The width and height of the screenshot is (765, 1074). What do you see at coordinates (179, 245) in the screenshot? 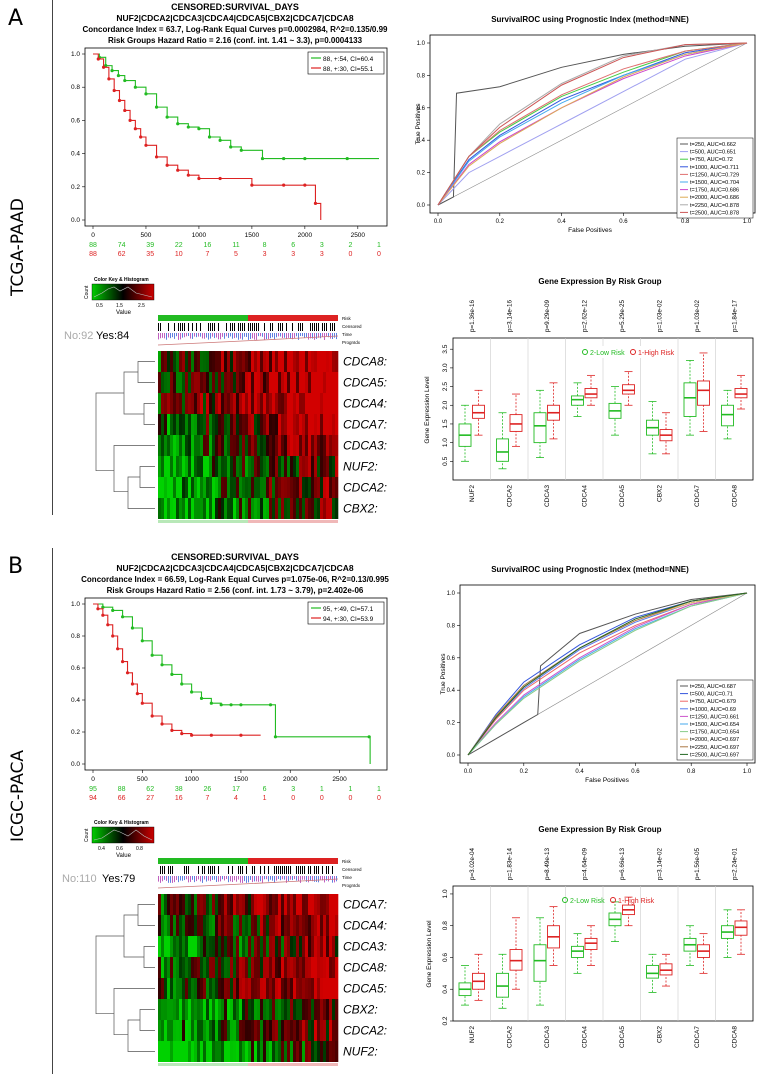
I see `km-risk-low: 22` at bounding box center [179, 245].